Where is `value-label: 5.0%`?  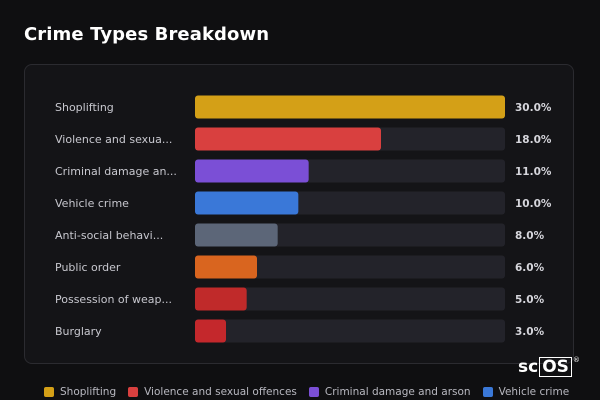 value-label: 5.0% is located at coordinates (530, 300).